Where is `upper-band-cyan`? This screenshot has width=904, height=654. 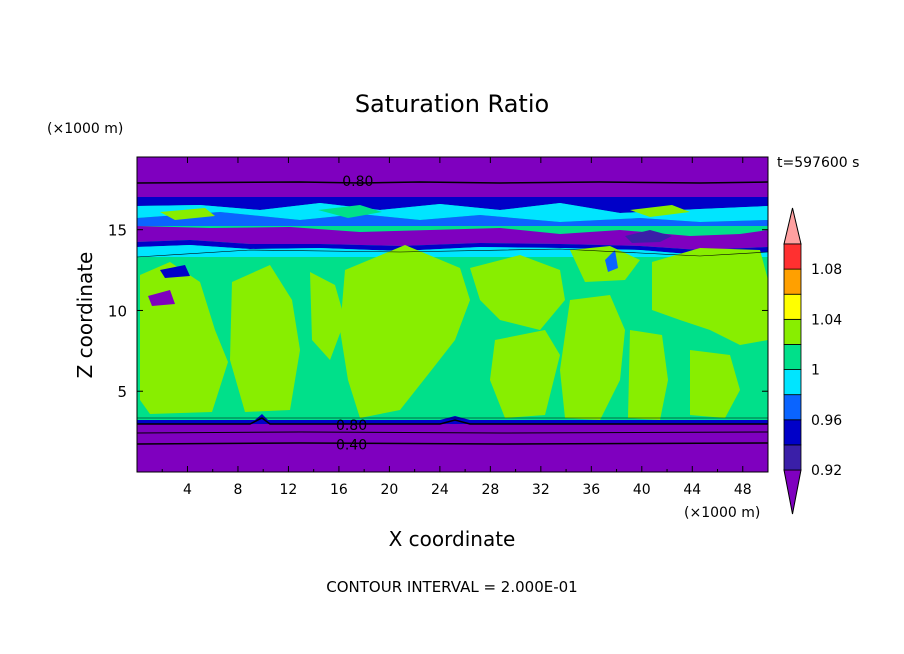
upper-band-cyan is located at coordinates (452, 212).